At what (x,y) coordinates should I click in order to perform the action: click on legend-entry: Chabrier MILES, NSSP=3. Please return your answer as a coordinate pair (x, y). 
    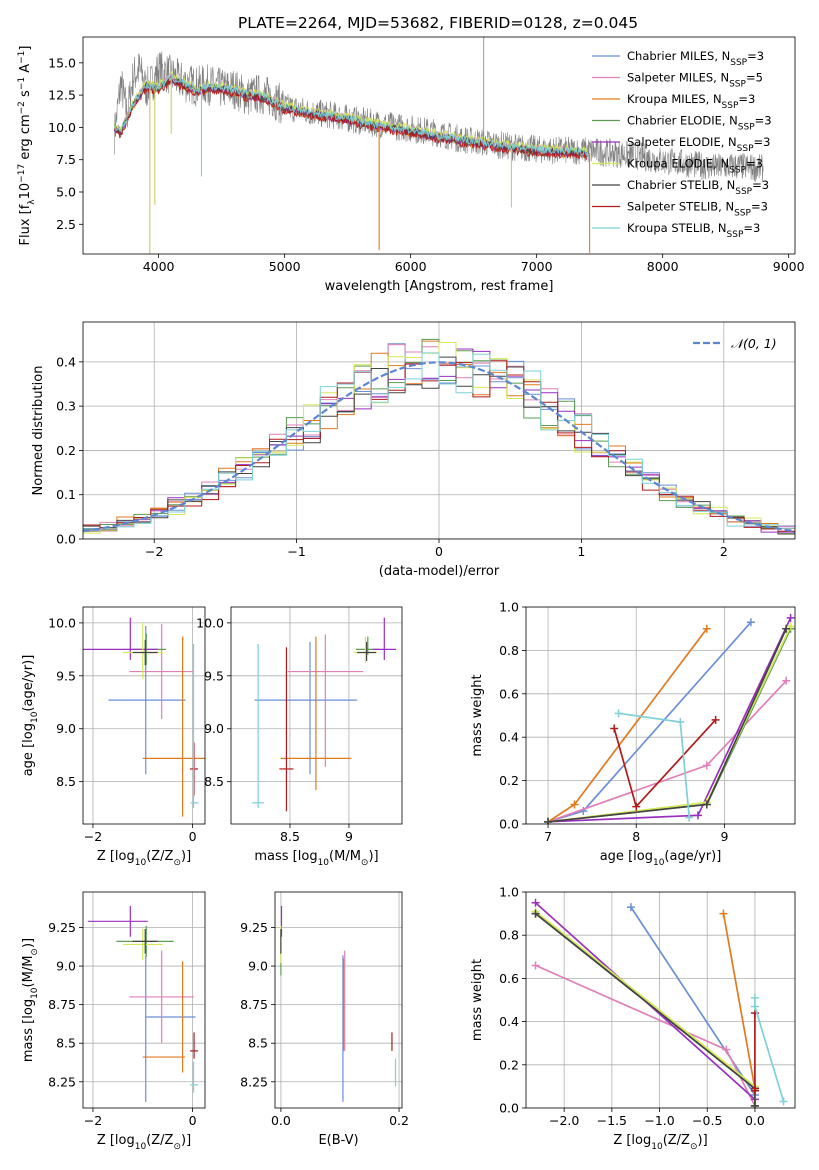
    Looking at the image, I should click on (695, 58).